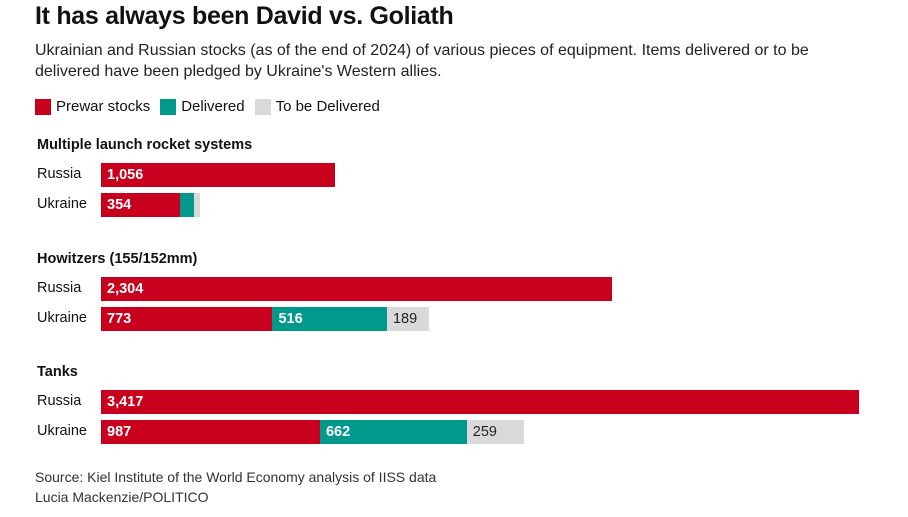 Image resolution: width=908 pixels, height=517 pixels. Describe the element at coordinates (103, 106) in the screenshot. I see `legend-label: Prewar stocks` at that location.